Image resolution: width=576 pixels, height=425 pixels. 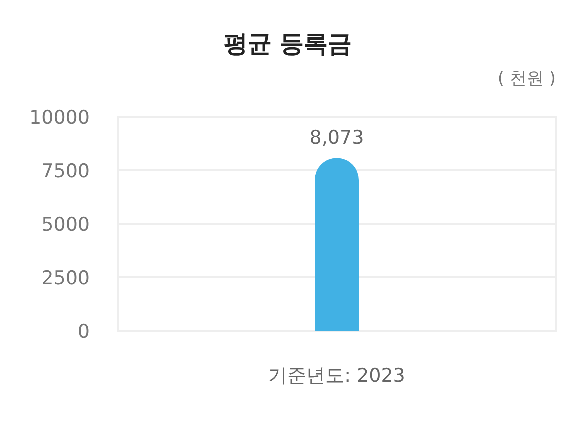 What do you see at coordinates (66, 171) in the screenshot?
I see `y-tick-label: 7500` at bounding box center [66, 171].